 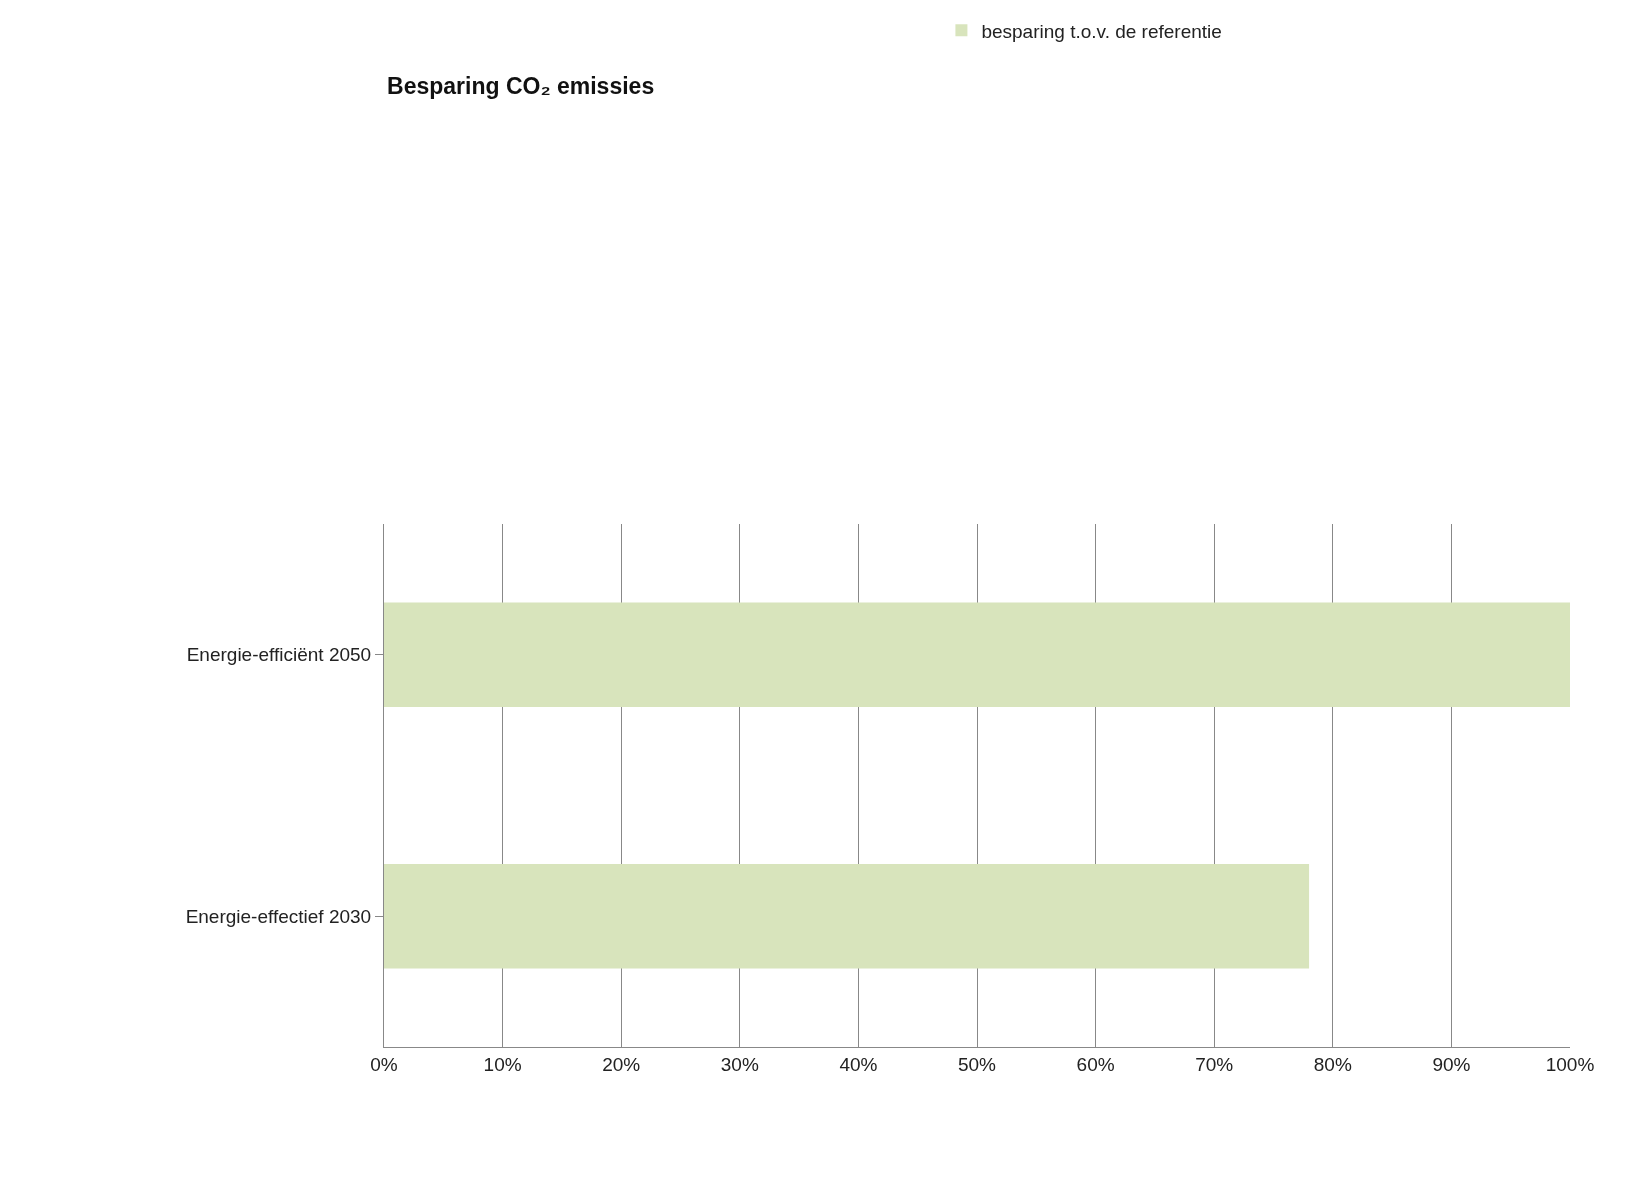 What do you see at coordinates (858, 1064) in the screenshot?
I see `x-tick-label: 40%` at bounding box center [858, 1064].